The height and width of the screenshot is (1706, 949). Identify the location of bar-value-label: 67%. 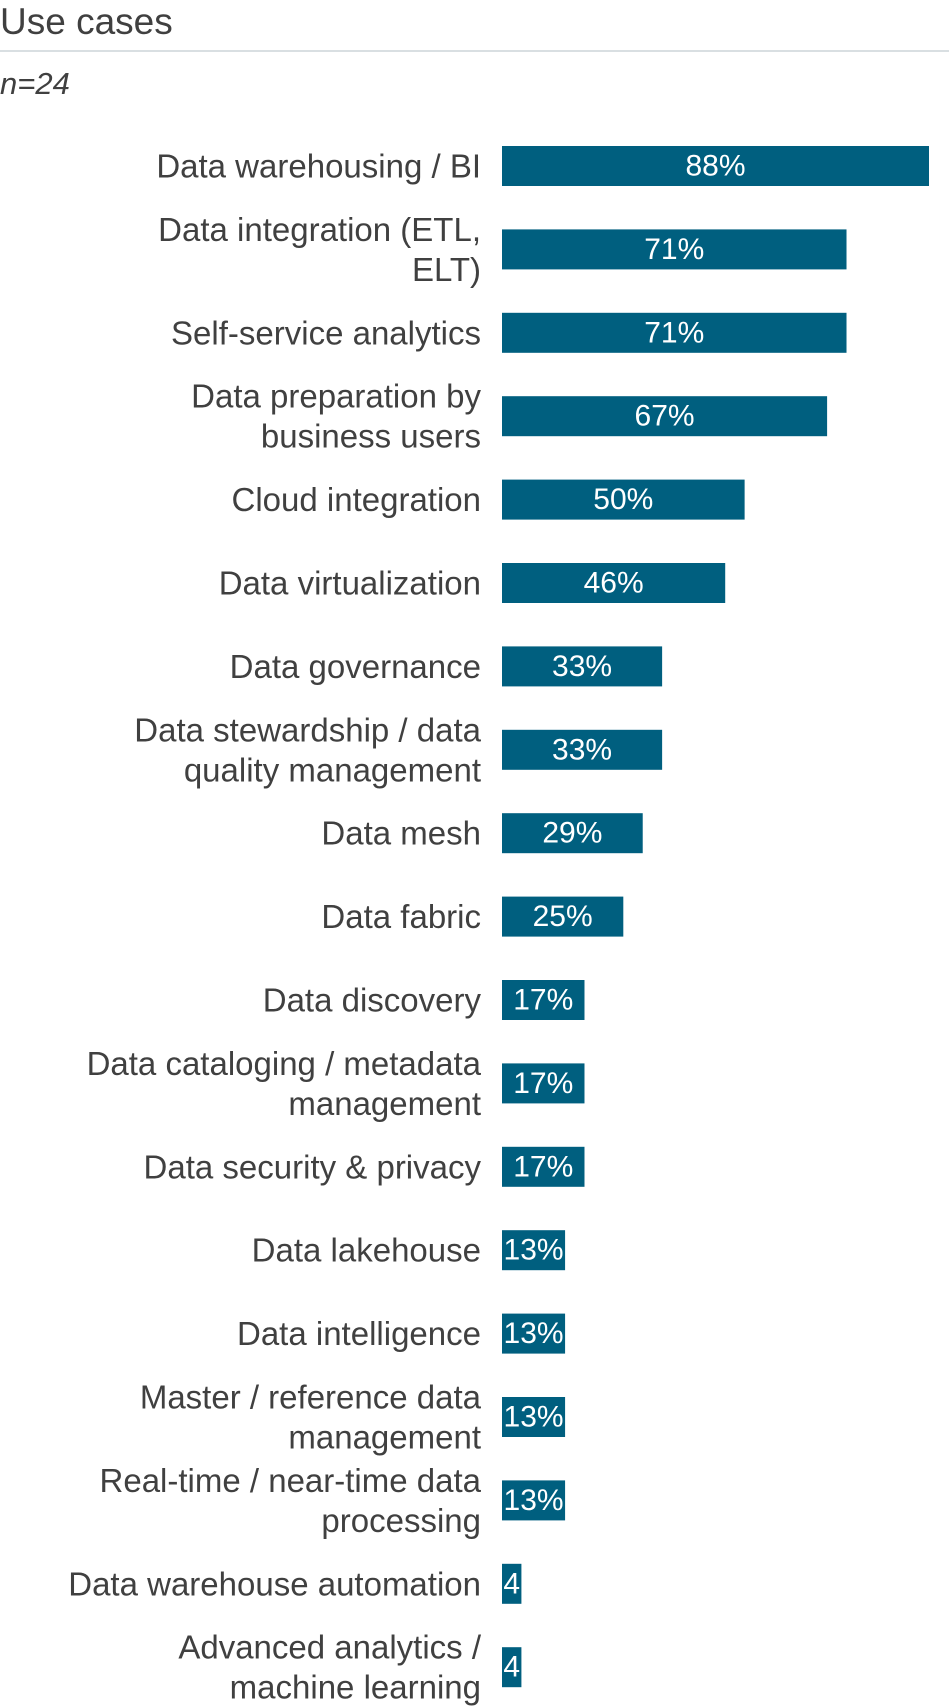
(665, 416).